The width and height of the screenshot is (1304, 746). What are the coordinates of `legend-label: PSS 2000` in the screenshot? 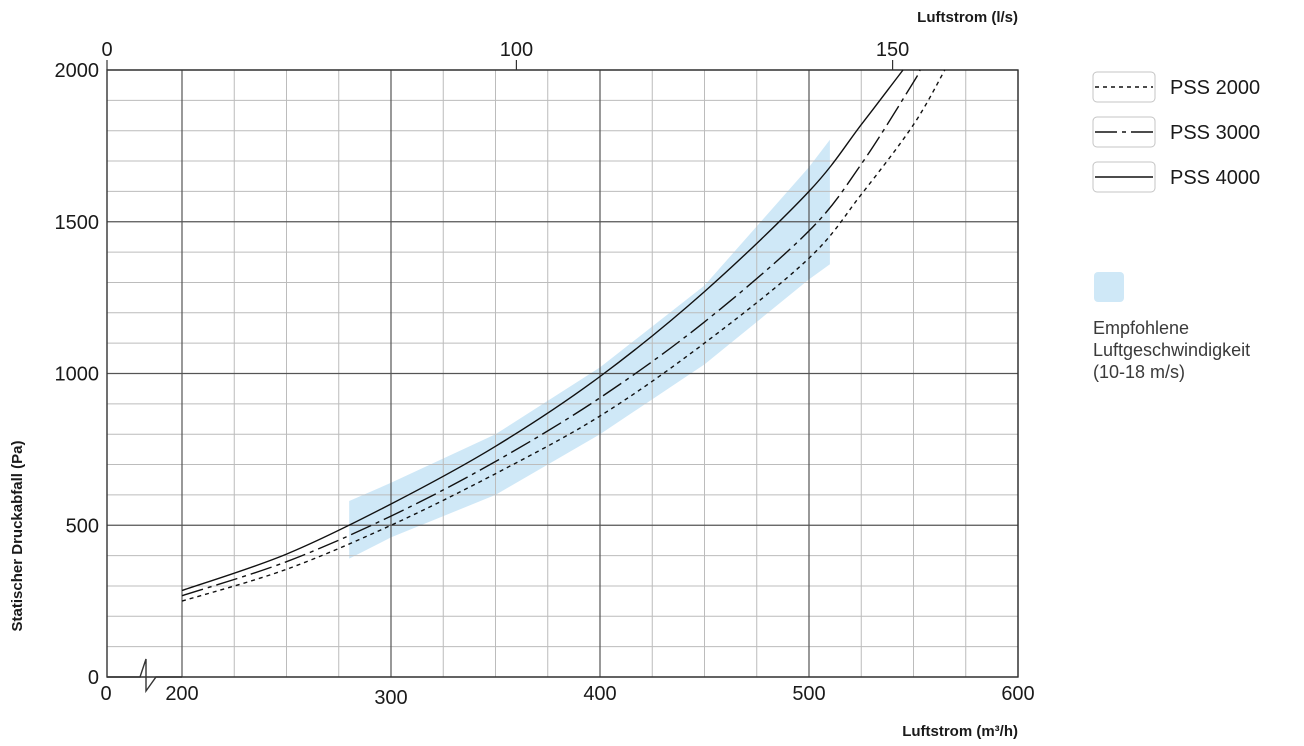 It's located at (1215, 88).